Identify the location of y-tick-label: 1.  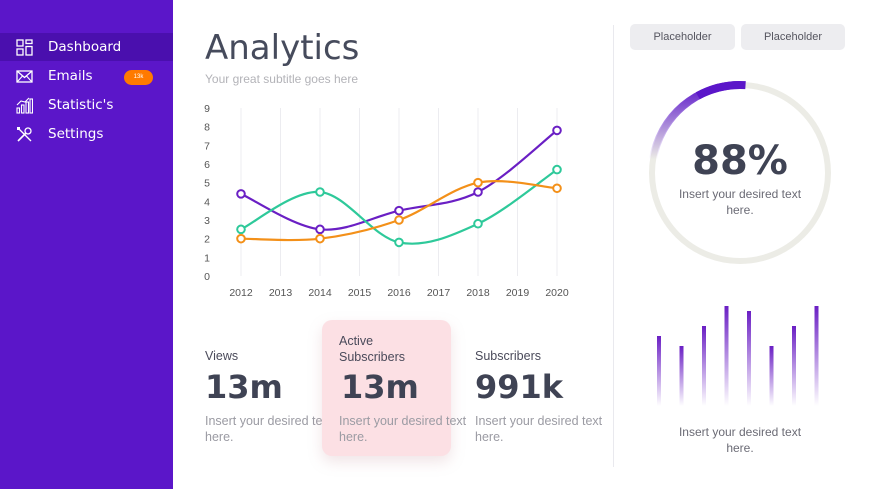
(207, 258).